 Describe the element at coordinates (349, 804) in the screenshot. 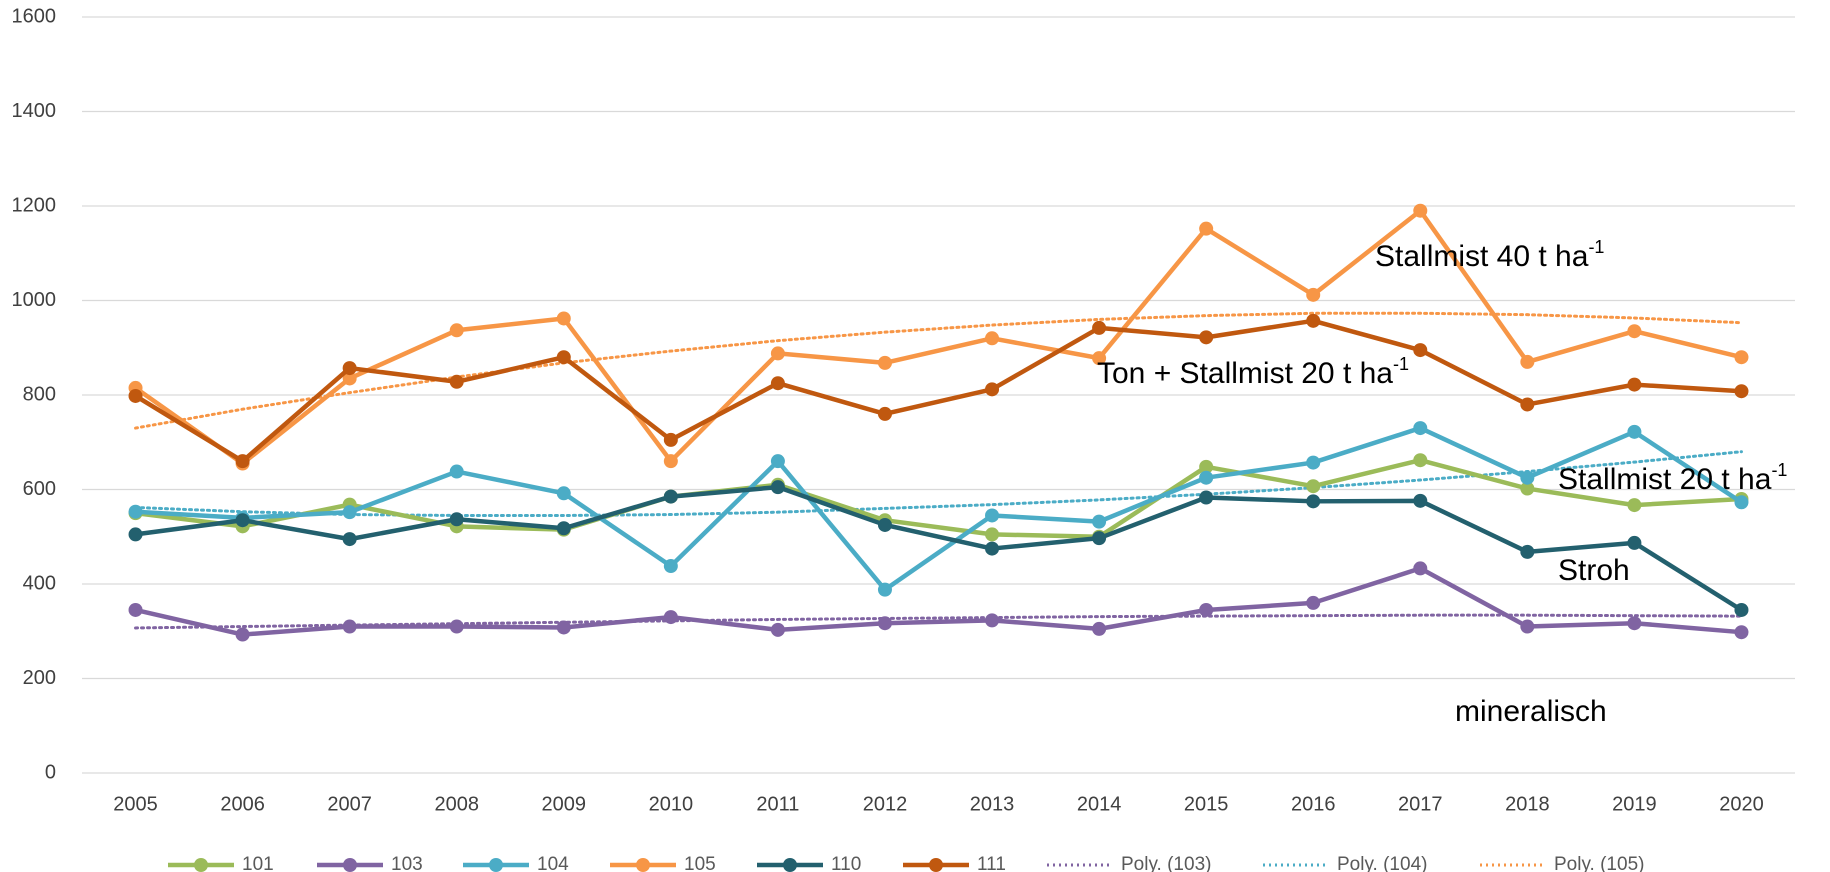

I see `x-tick-label: 2007` at that location.